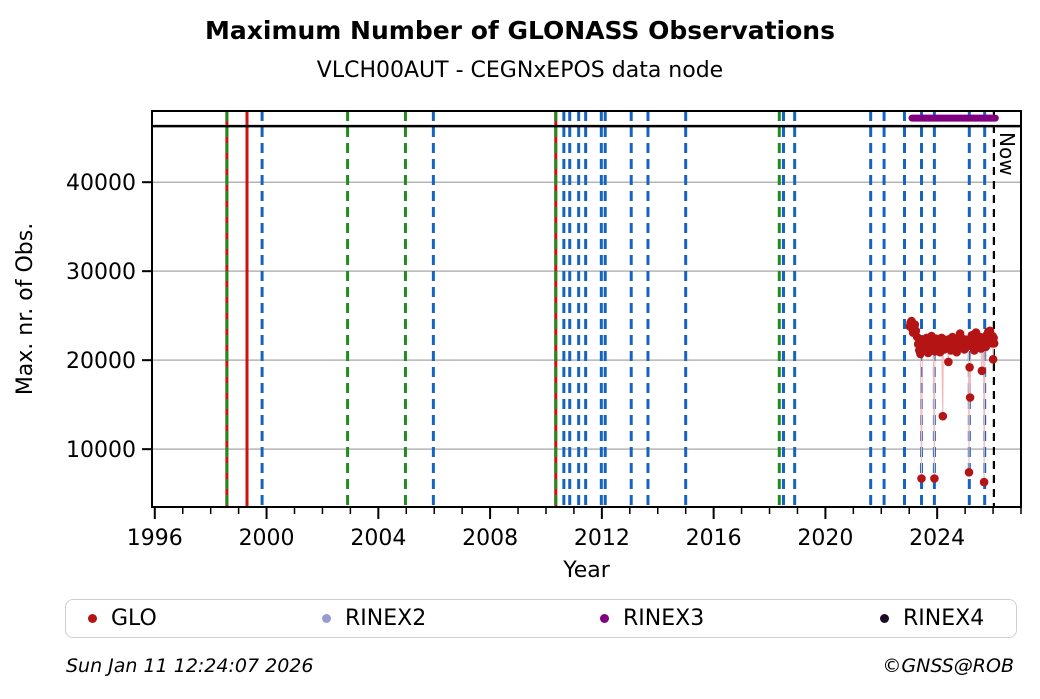 This screenshot has width=1040, height=699. Describe the element at coordinates (101, 272) in the screenshot. I see `y-tick-label: 30000` at that location.